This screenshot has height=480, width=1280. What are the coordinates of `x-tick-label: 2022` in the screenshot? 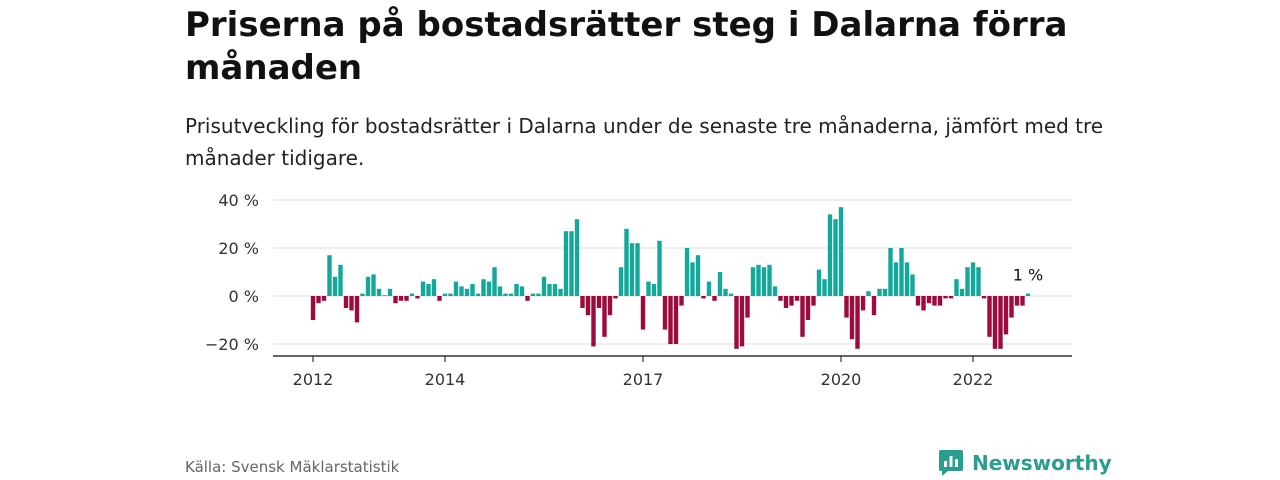 It's located at (973, 379).